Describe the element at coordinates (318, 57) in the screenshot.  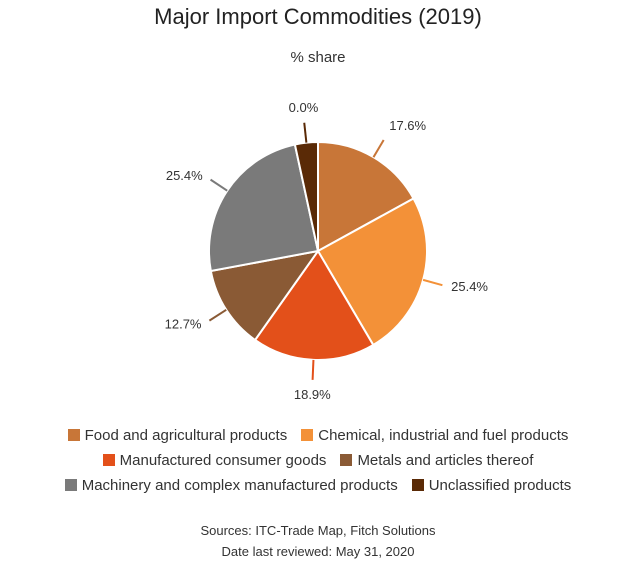
I see `chart-subtitle: % share` at that location.